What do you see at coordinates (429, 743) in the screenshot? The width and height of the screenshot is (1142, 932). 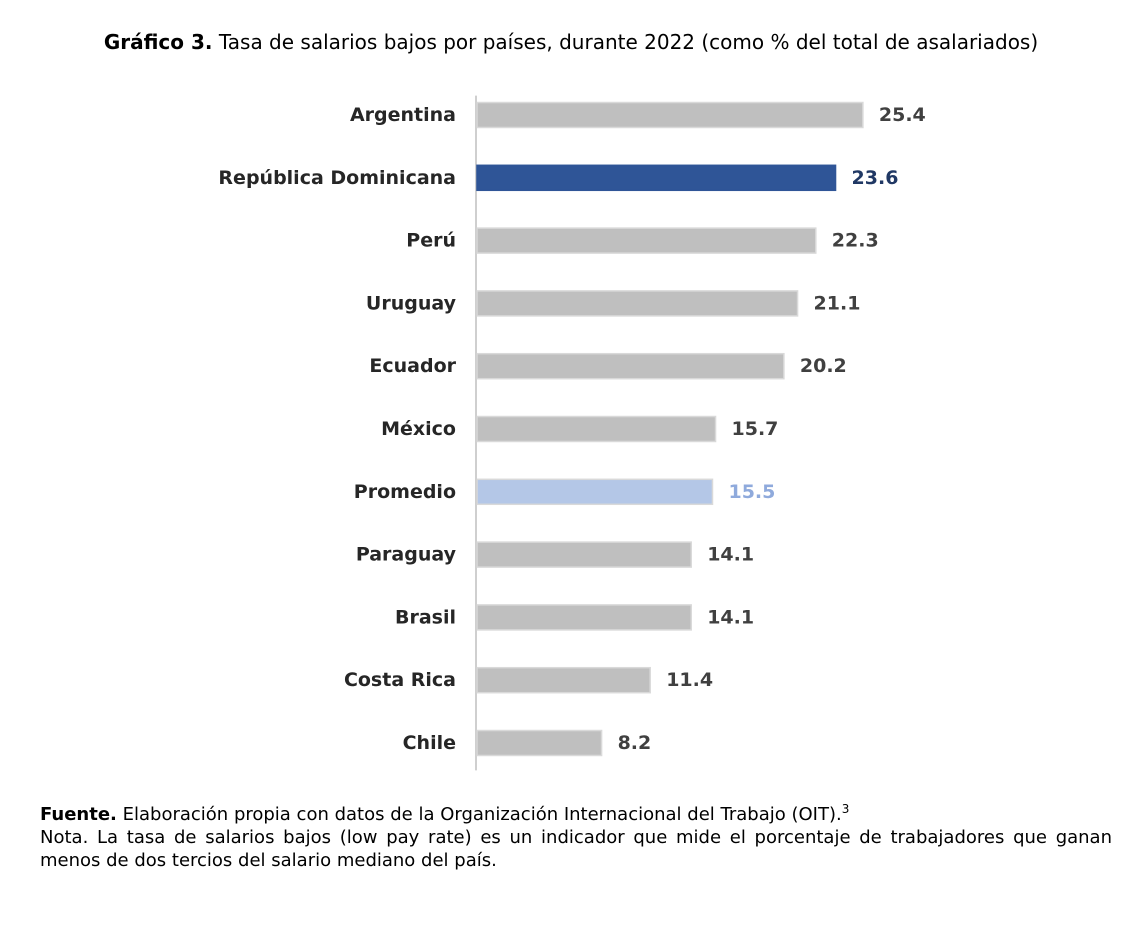 I see `category-label-chile: Chile` at bounding box center [429, 743].